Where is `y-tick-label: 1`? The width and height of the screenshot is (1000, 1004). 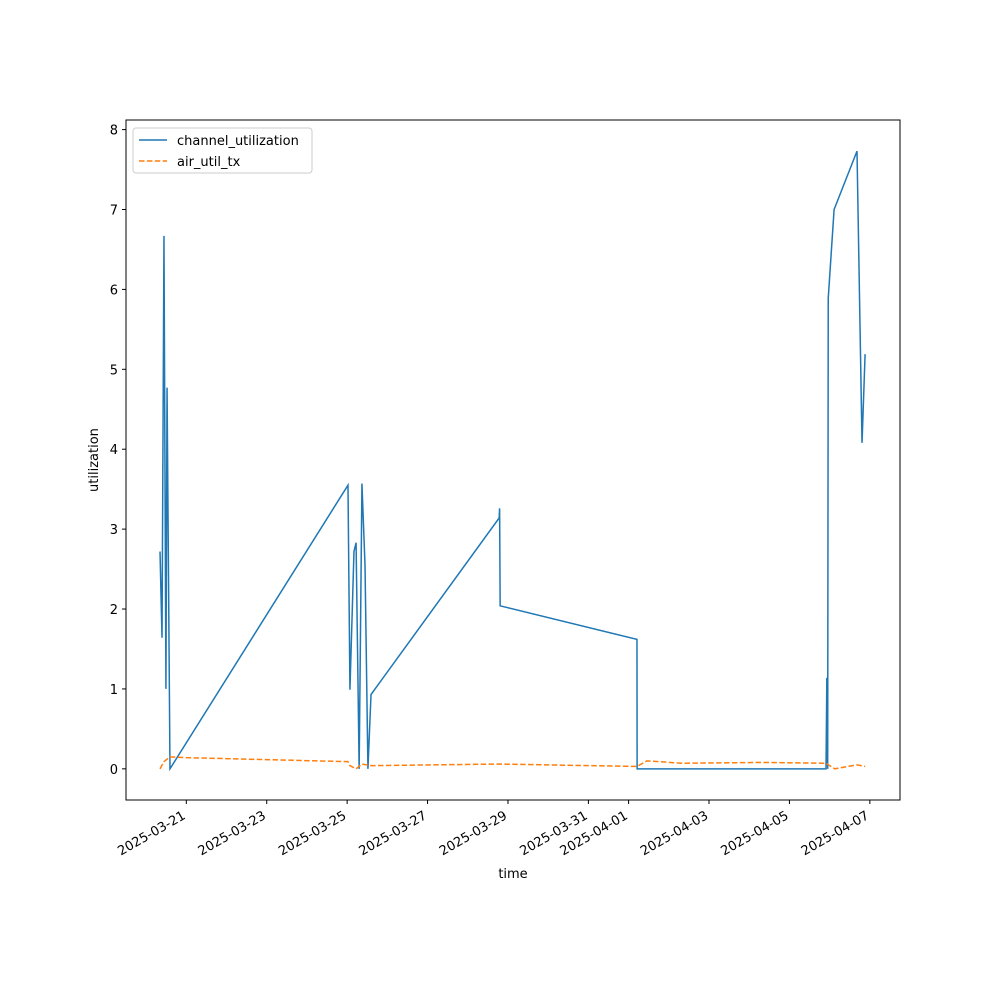
y-tick-label: 1 is located at coordinates (114, 690).